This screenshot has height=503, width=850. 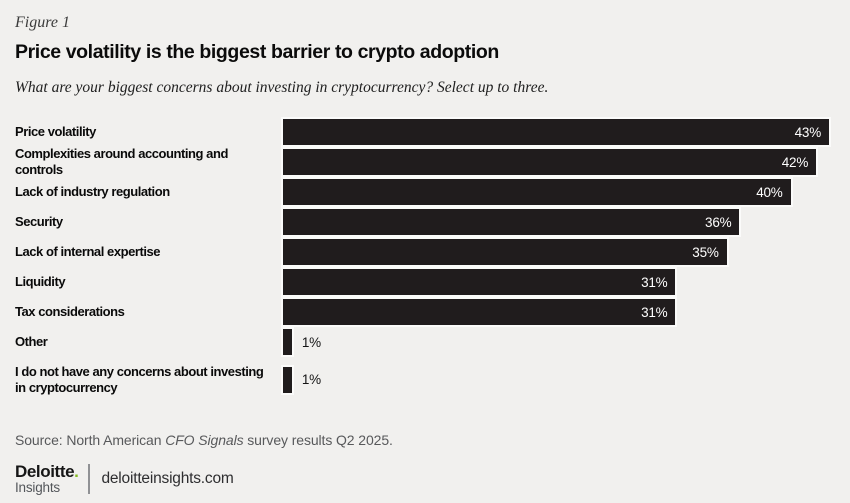 I want to click on bar-area: 36%, so click(x=556, y=222).